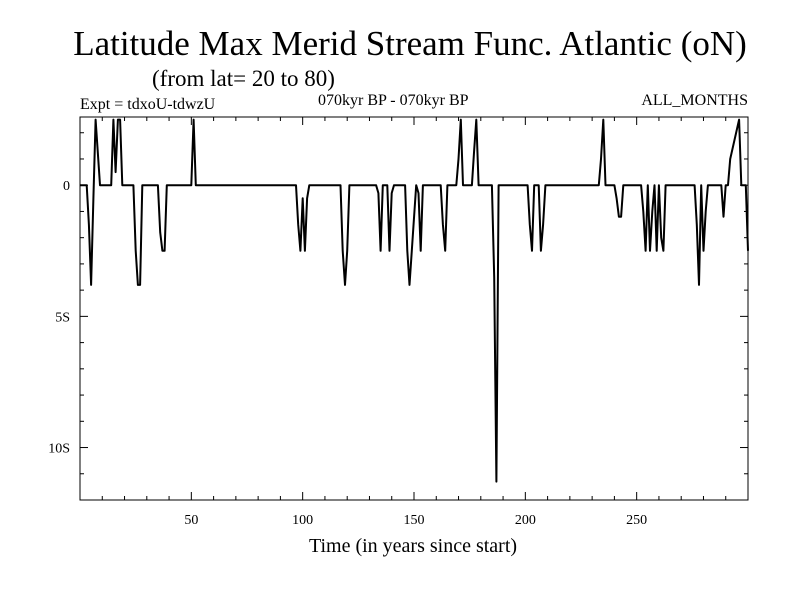  I want to click on x-tick-label: 200, so click(525, 520).